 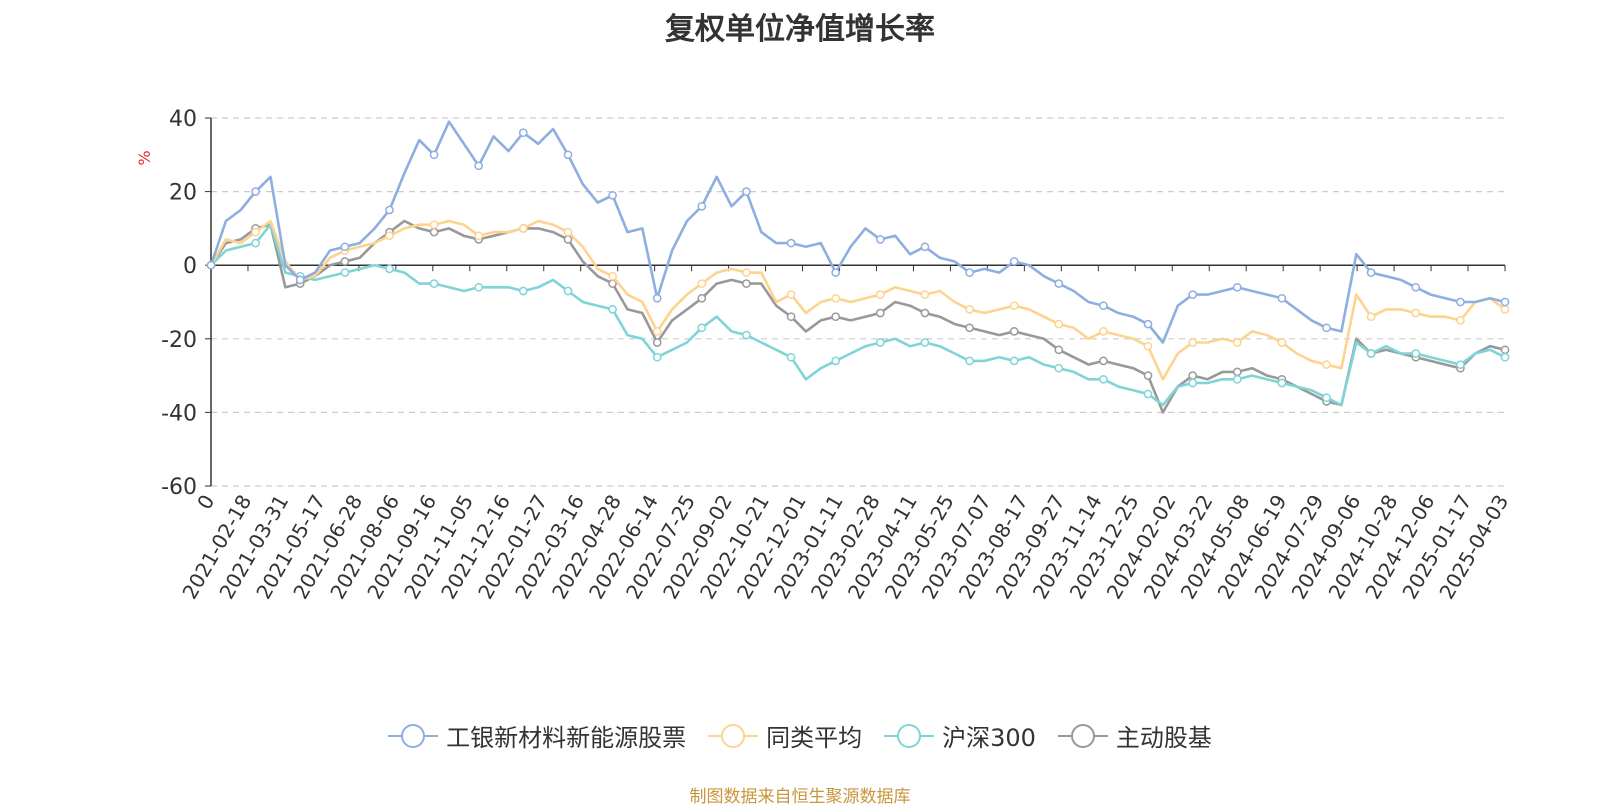 I want to click on legend-item: 沪深300, so click(x=960, y=735).